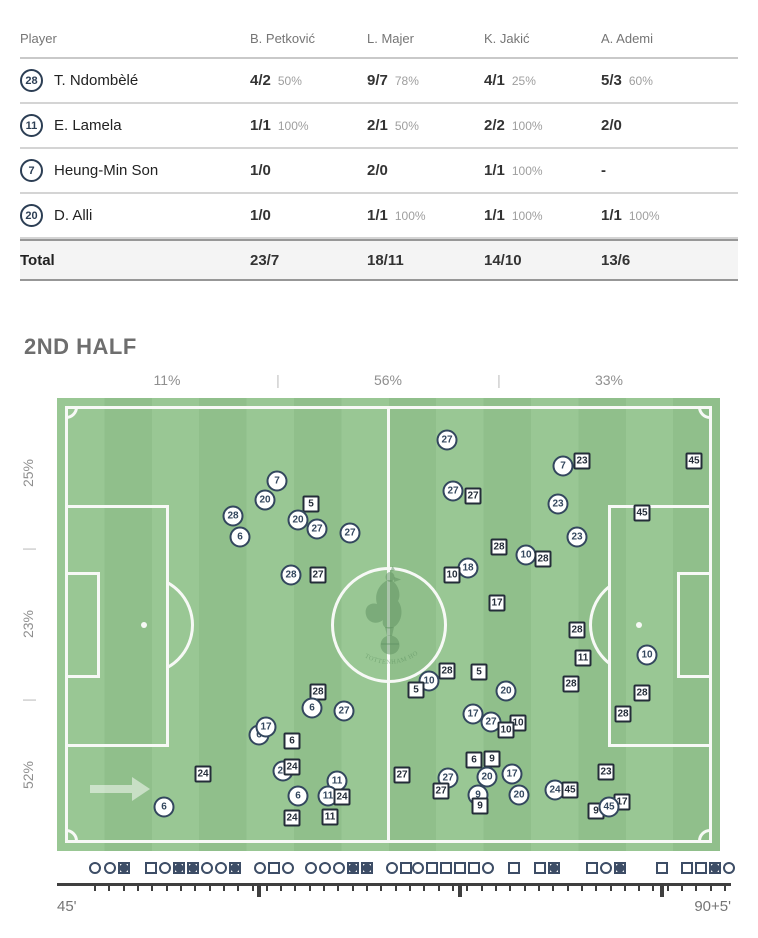 The width and height of the screenshot is (758, 938). What do you see at coordinates (497, 603) in the screenshot?
I see `duel-marker-square-17: 17` at bounding box center [497, 603].